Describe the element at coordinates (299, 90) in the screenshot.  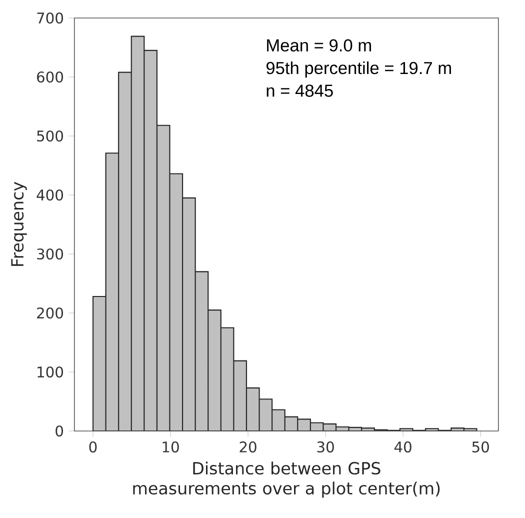
I see `annotation: n = 4845` at that location.